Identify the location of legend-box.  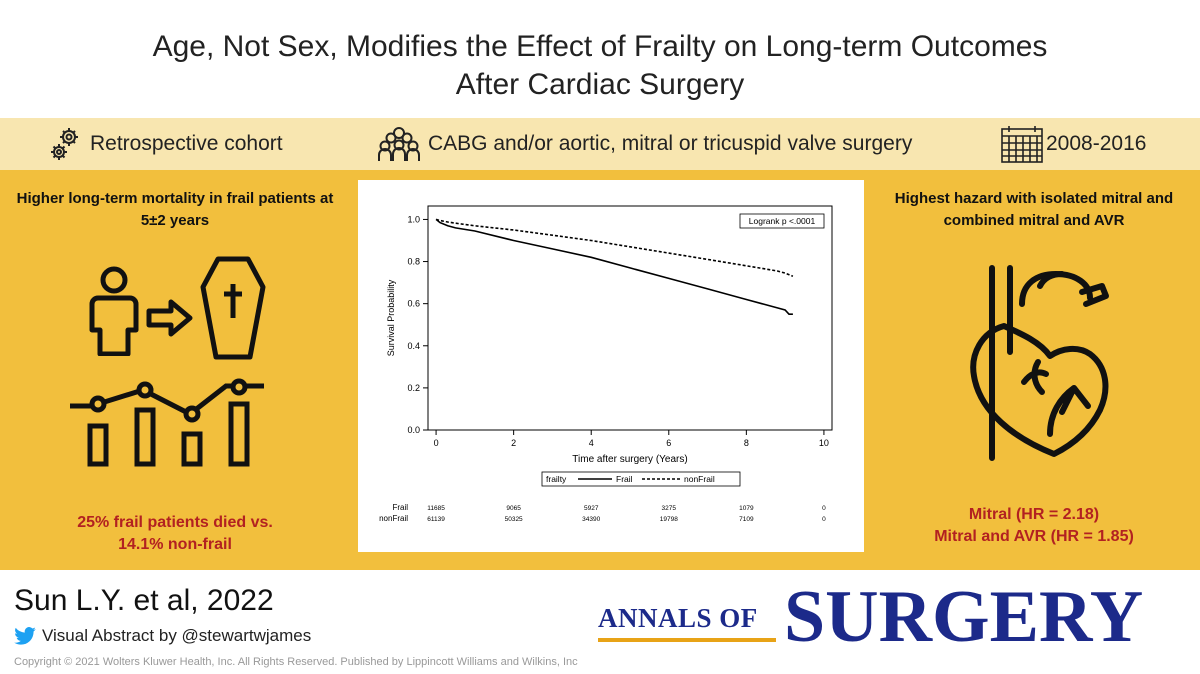
(641, 479).